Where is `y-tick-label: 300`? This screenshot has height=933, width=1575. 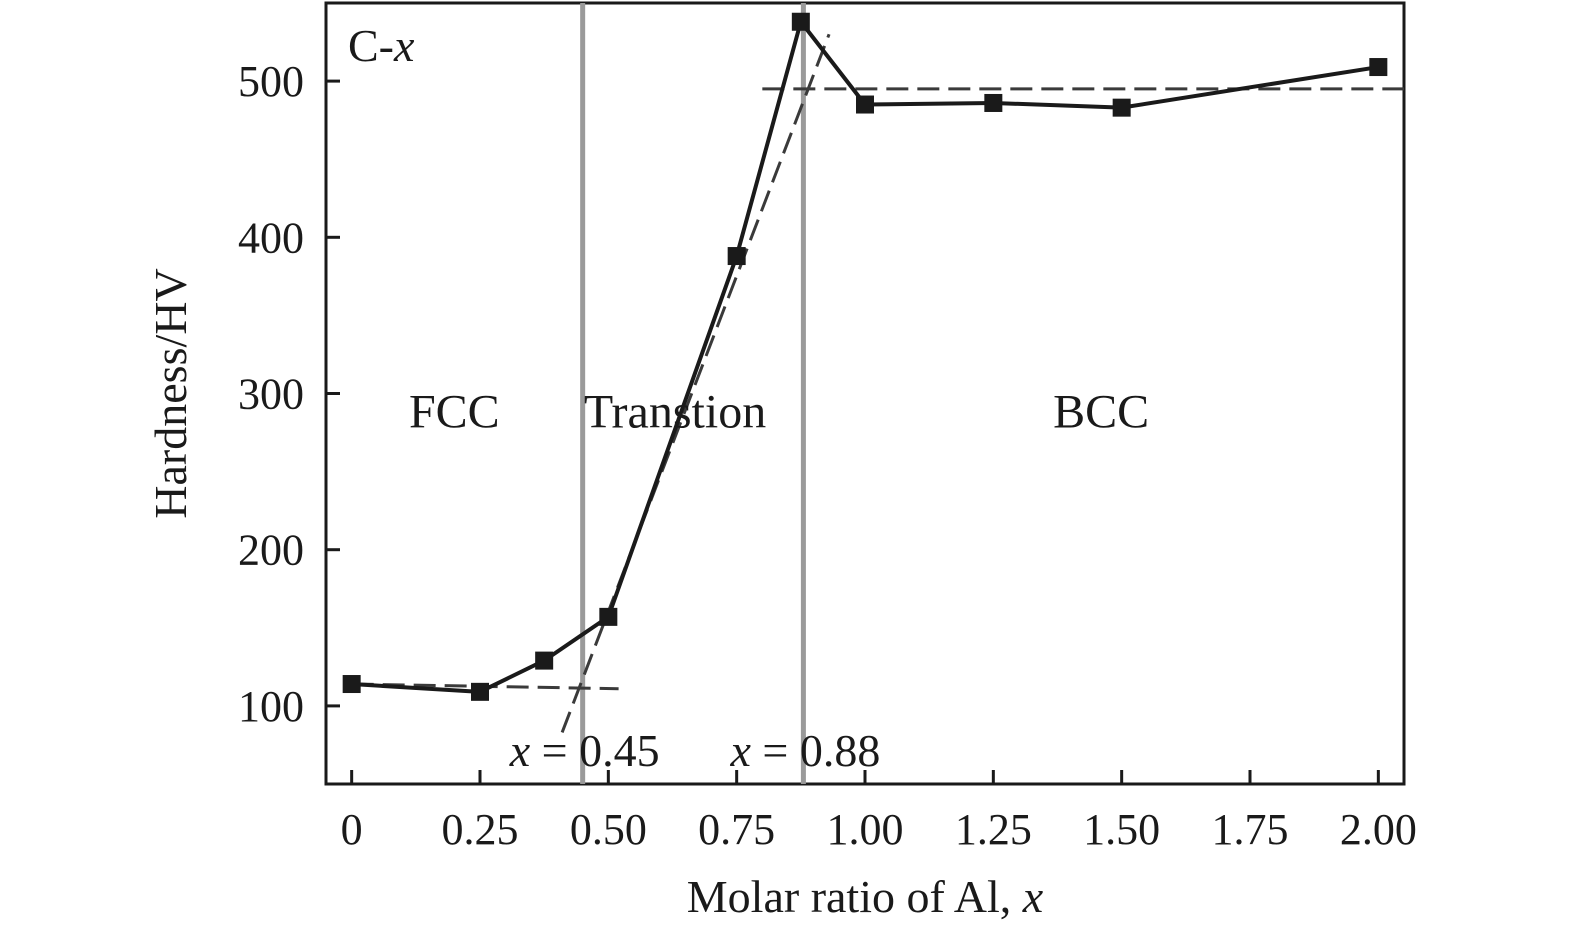
y-tick-label: 300 is located at coordinates (271, 394).